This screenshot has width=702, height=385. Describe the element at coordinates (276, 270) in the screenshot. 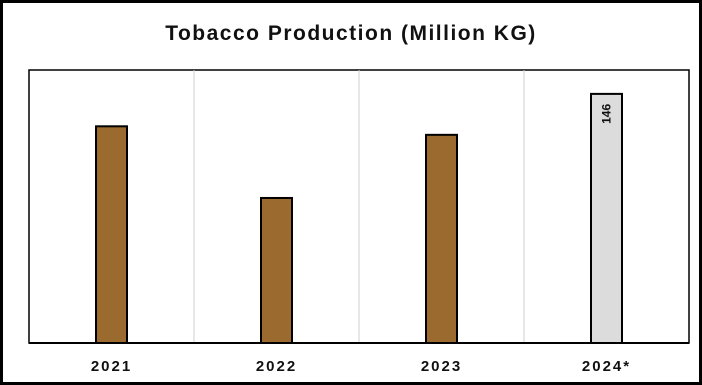

I see `bar-2022` at that location.